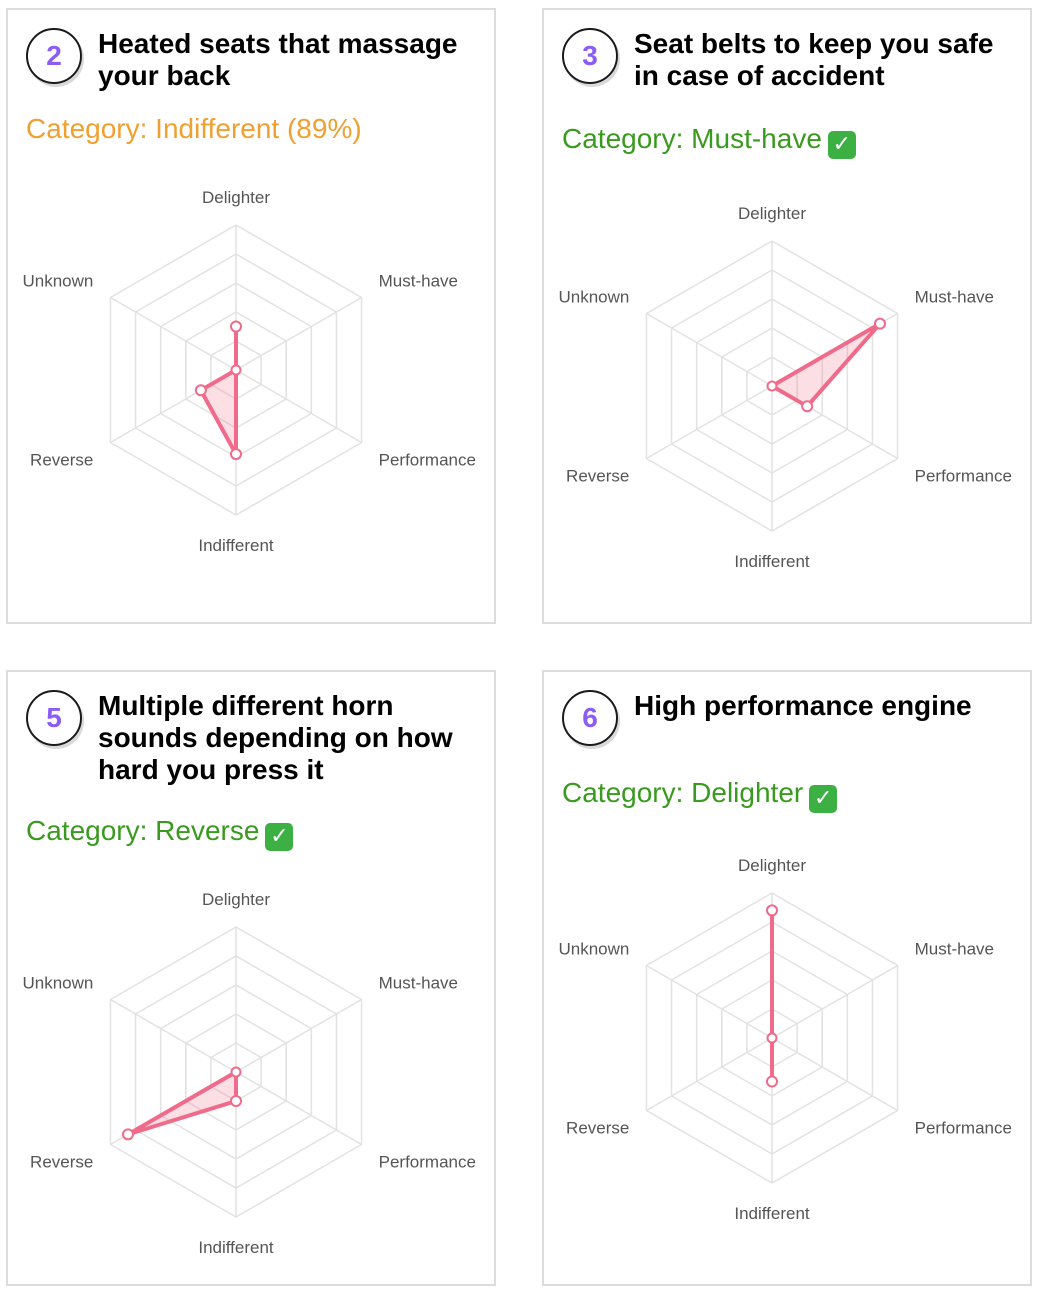 This screenshot has width=1040, height=1302. What do you see at coordinates (590, 718) in the screenshot?
I see `feature-number-badge: 6` at bounding box center [590, 718].